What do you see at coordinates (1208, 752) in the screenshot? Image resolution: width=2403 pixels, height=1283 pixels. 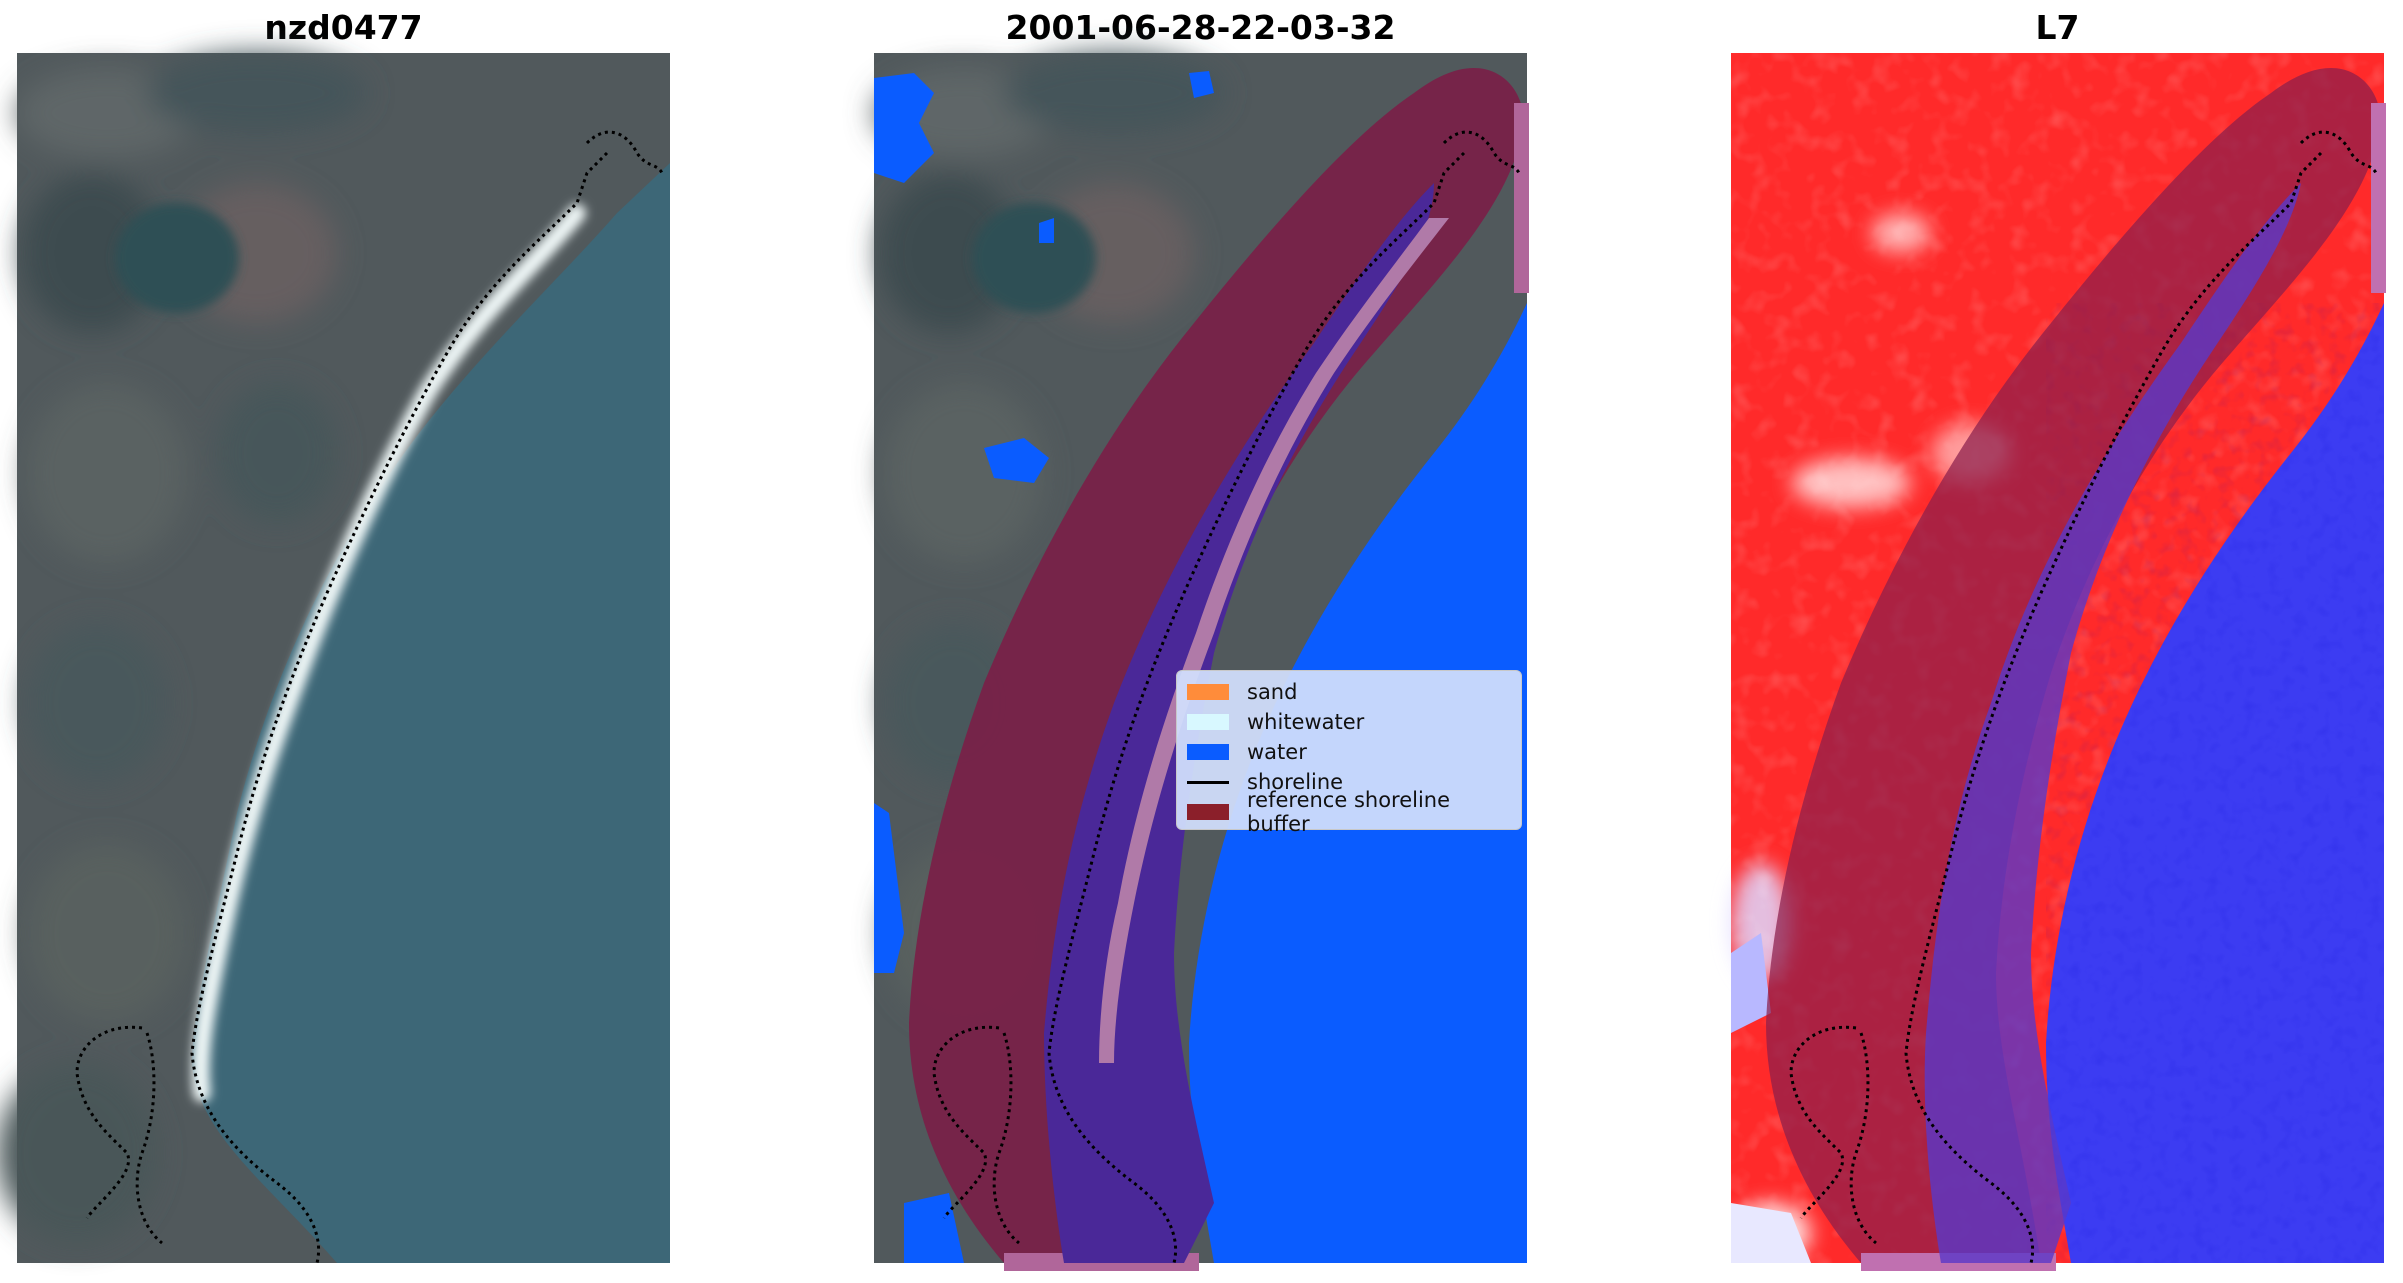 I see `legend-swatch-water` at bounding box center [1208, 752].